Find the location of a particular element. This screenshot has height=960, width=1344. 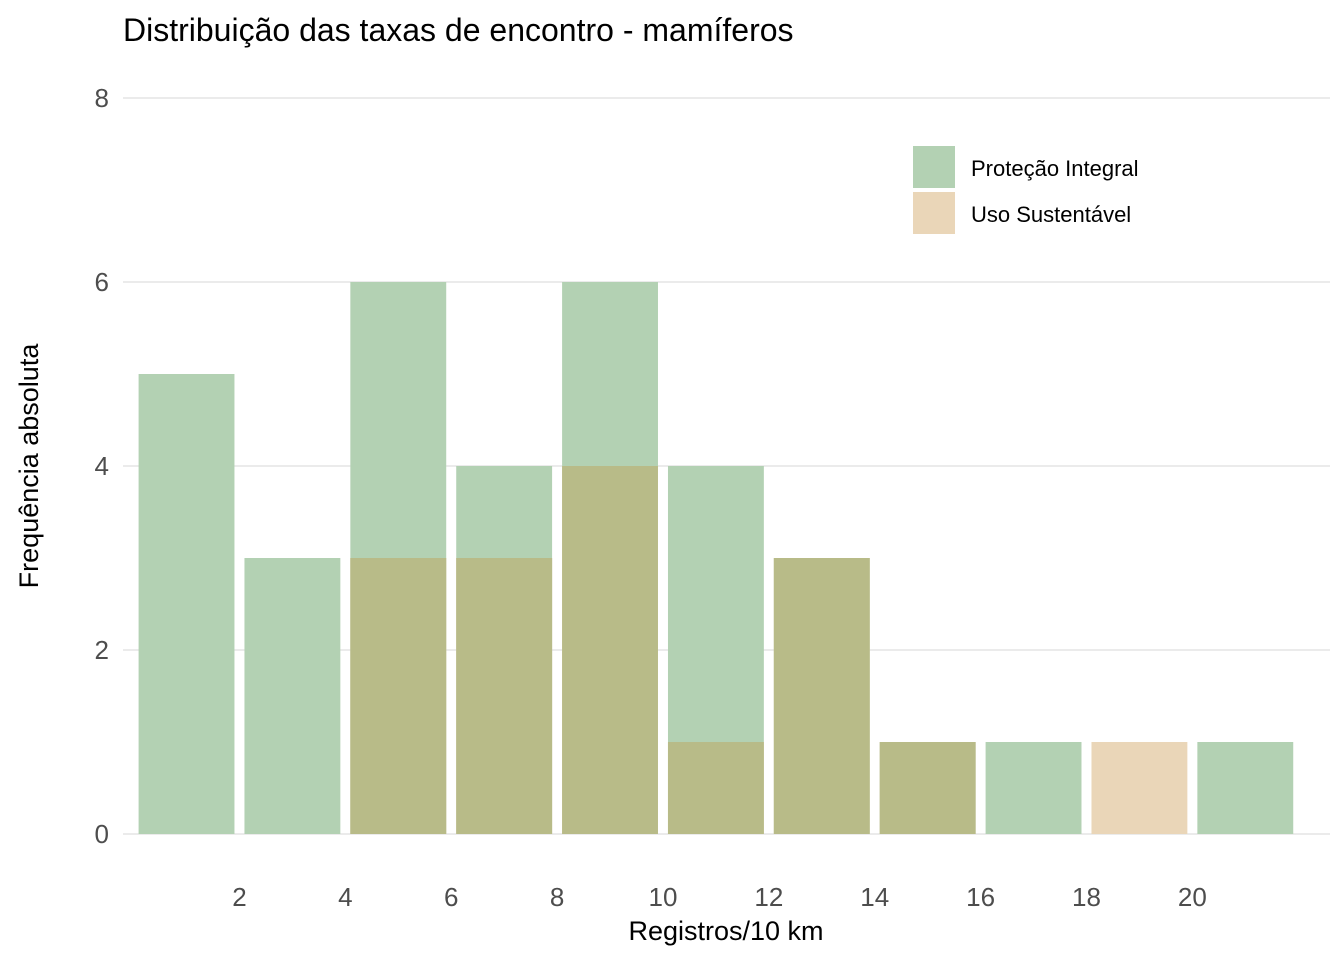

y-tick-label-4: 4 is located at coordinates (102, 466).